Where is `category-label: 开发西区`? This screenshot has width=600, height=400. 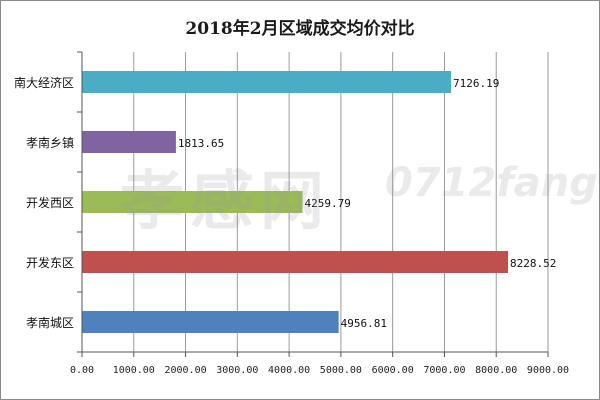
category-label: 开发西区 is located at coordinates (50, 202).